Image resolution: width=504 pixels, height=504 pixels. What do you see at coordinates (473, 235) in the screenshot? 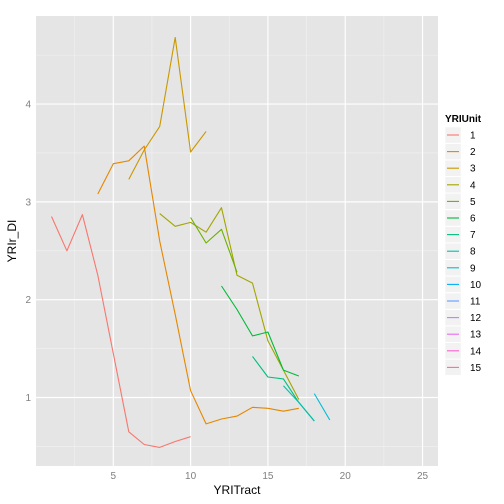
I see `legend-label-7: 7` at bounding box center [473, 235].